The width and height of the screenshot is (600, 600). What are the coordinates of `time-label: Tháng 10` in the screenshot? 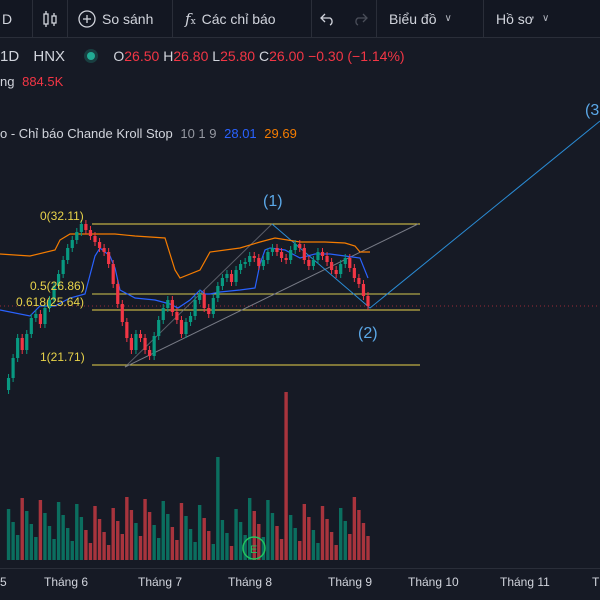 It's located at (433, 582).